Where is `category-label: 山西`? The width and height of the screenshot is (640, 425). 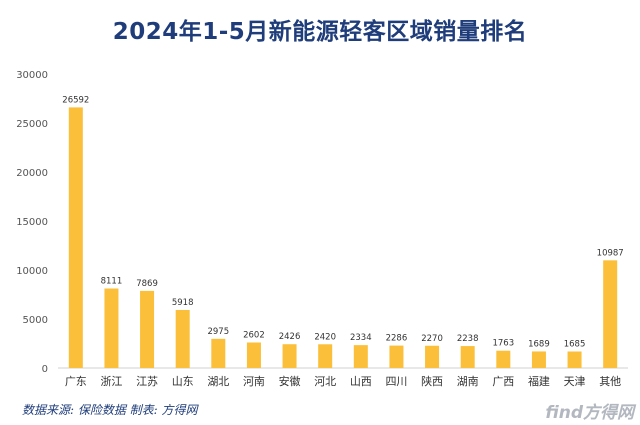 category-label: 山西 is located at coordinates (361, 381).